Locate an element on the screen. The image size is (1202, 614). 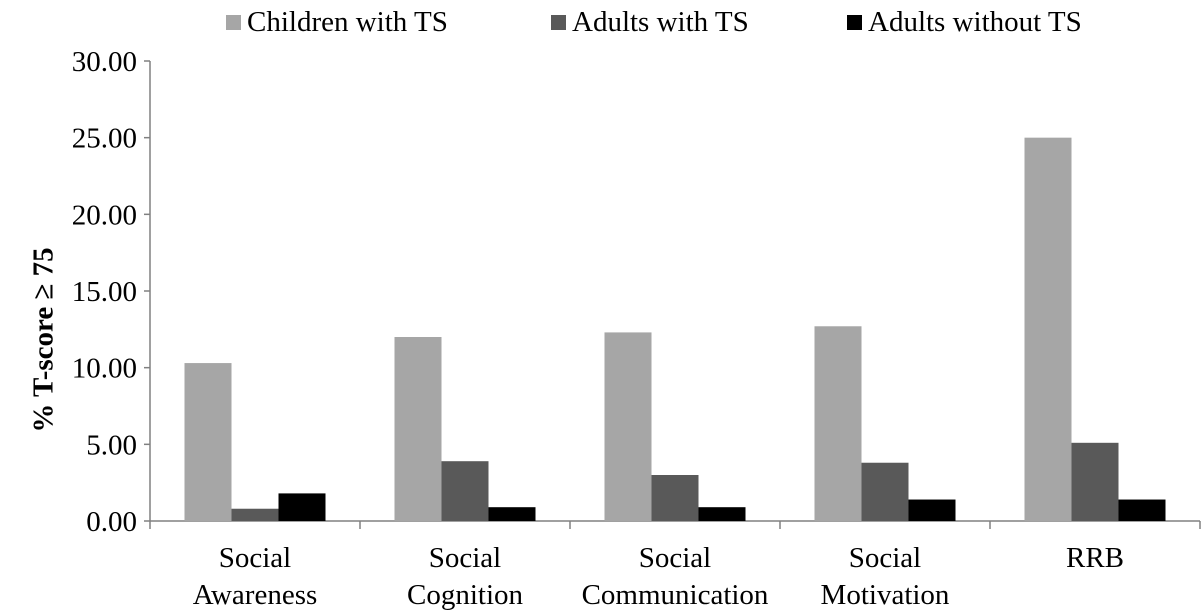
y-tick-label: 5.00 is located at coordinates (111, 445).